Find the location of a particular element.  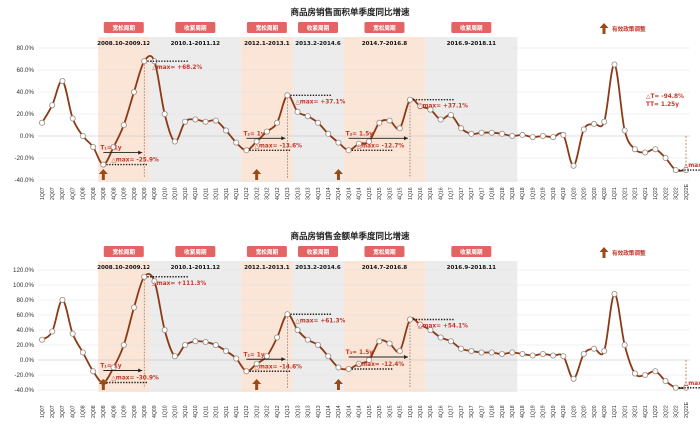

y-tick-label: -20.0% is located at coordinates (24, 158).